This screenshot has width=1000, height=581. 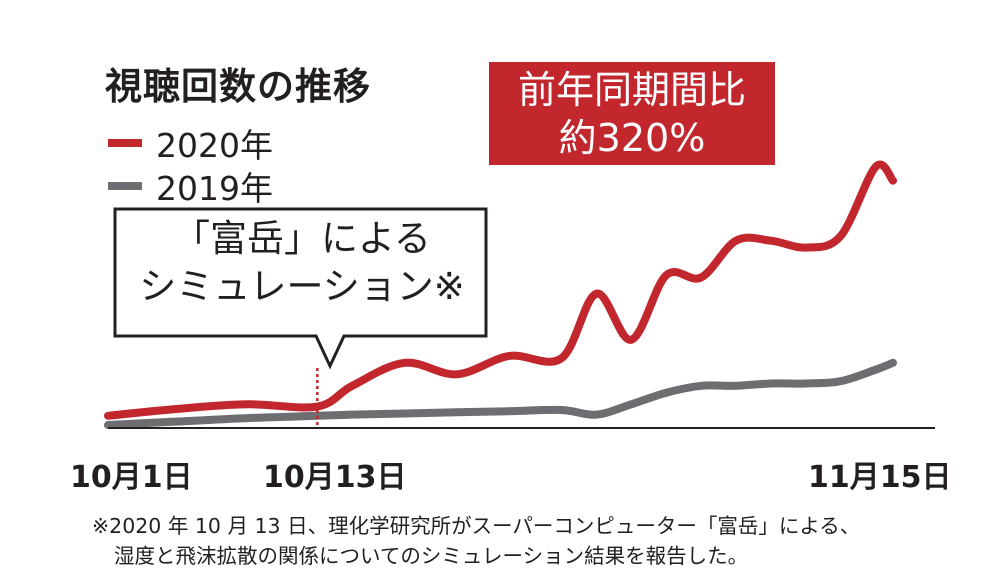 I want to click on annotation-line-2: シミュレーション※, so click(x=302, y=286).